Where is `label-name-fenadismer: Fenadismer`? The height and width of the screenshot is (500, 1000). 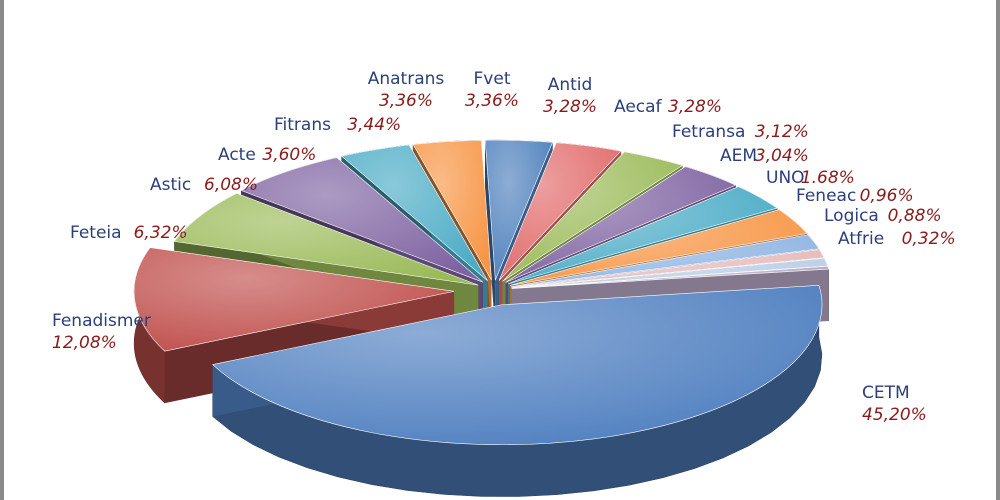
label-name-fenadismer: Fenadismer is located at coordinates (101, 321).